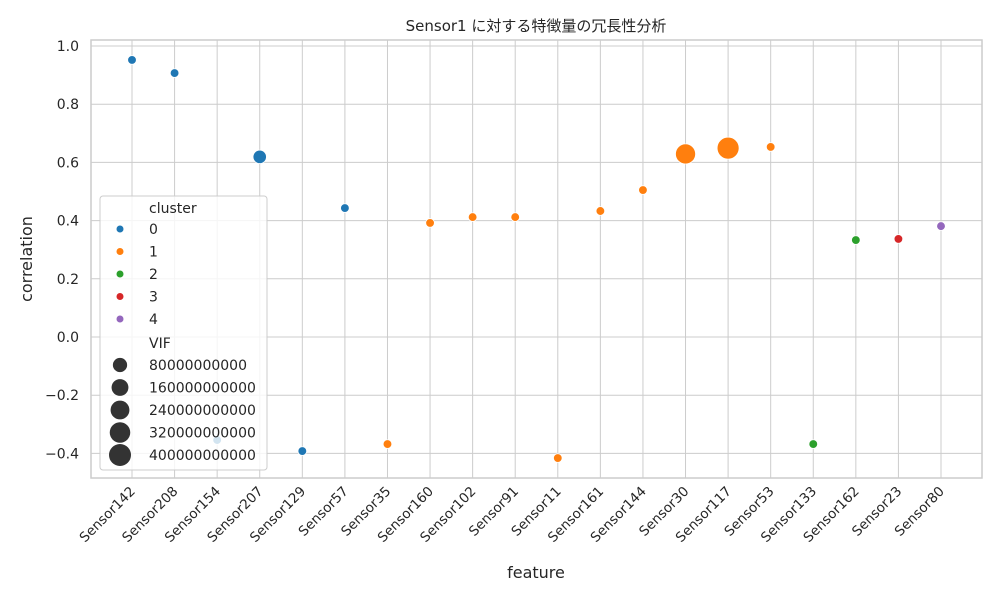  Describe the element at coordinates (68, 47) in the screenshot. I see `y-tick-label: 1.0` at that location.